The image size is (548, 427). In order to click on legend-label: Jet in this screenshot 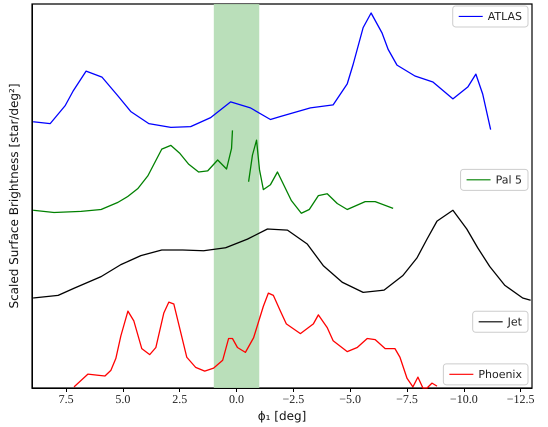, I will do `click(514, 321)`.